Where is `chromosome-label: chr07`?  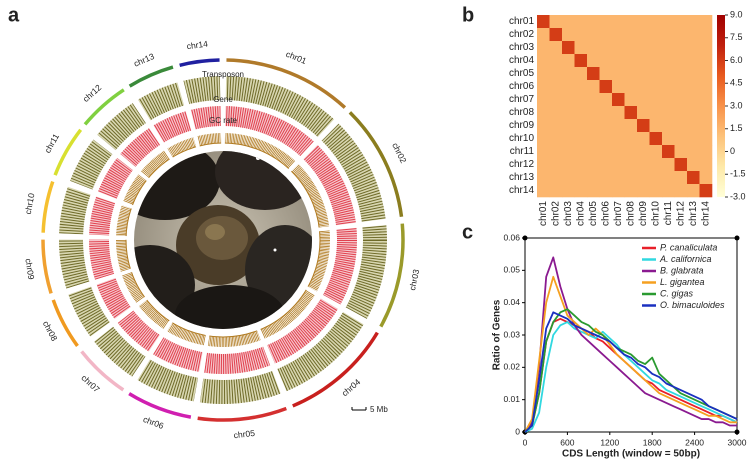 chromosome-label: chr07 is located at coordinates (90, 384).